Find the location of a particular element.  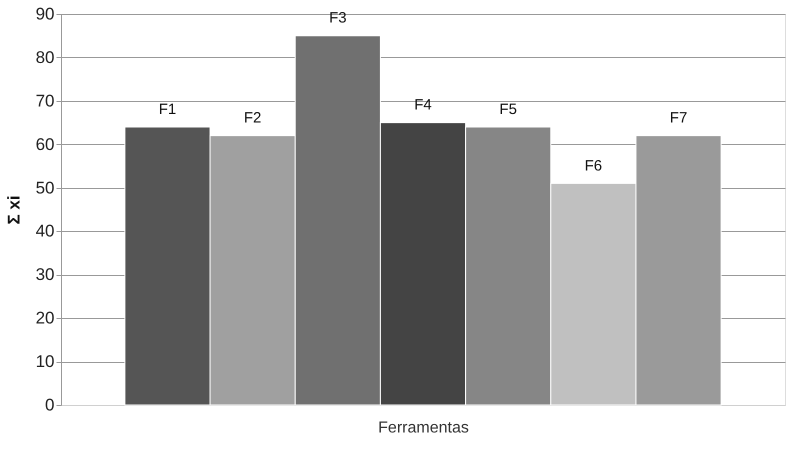

y-tick-label: 10 is located at coordinates (45, 362).